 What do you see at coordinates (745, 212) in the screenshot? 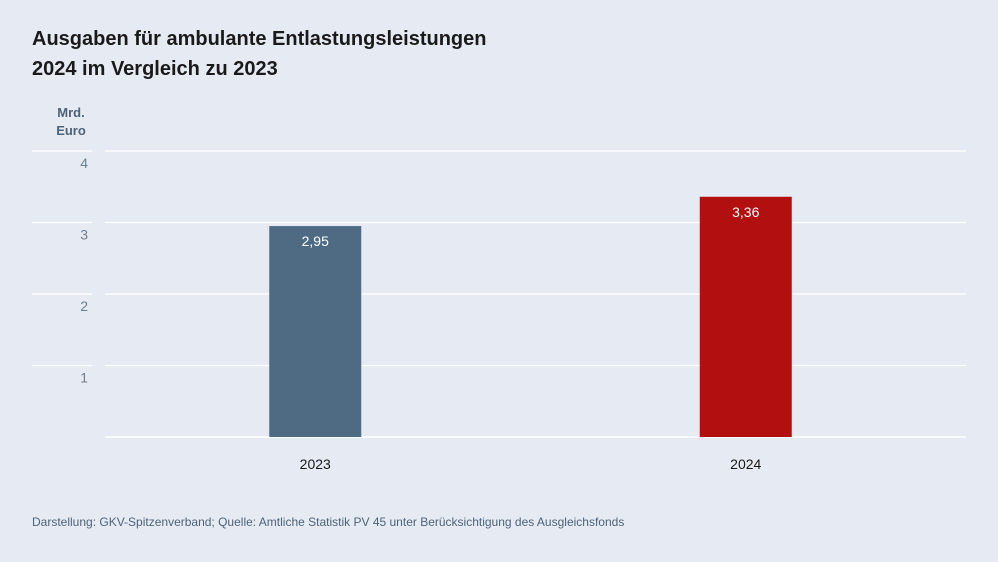
I see `bar-value-label: 3,36` at bounding box center [745, 212].